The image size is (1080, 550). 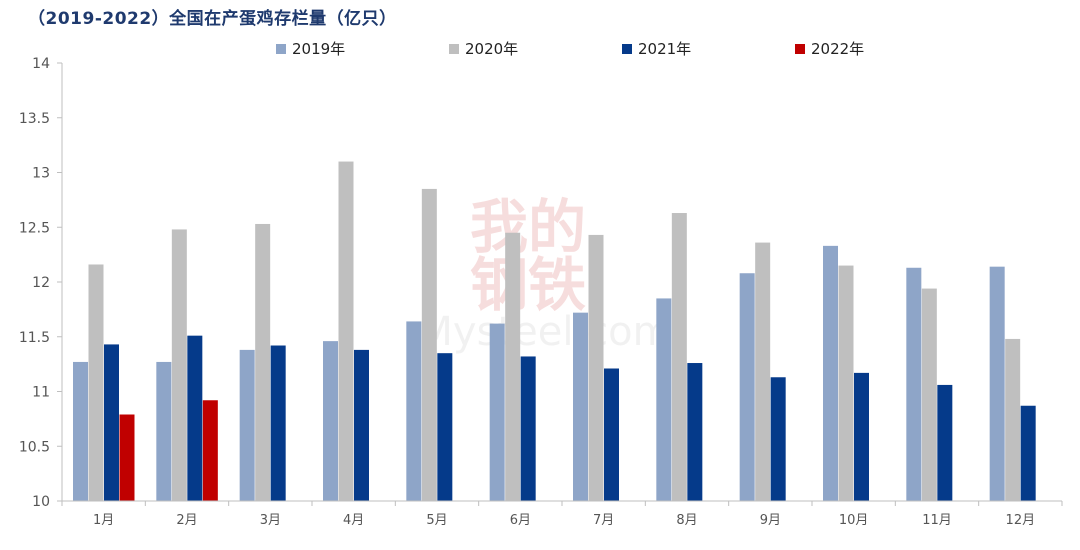 I want to click on bar-2019年-2月, so click(x=164, y=431).